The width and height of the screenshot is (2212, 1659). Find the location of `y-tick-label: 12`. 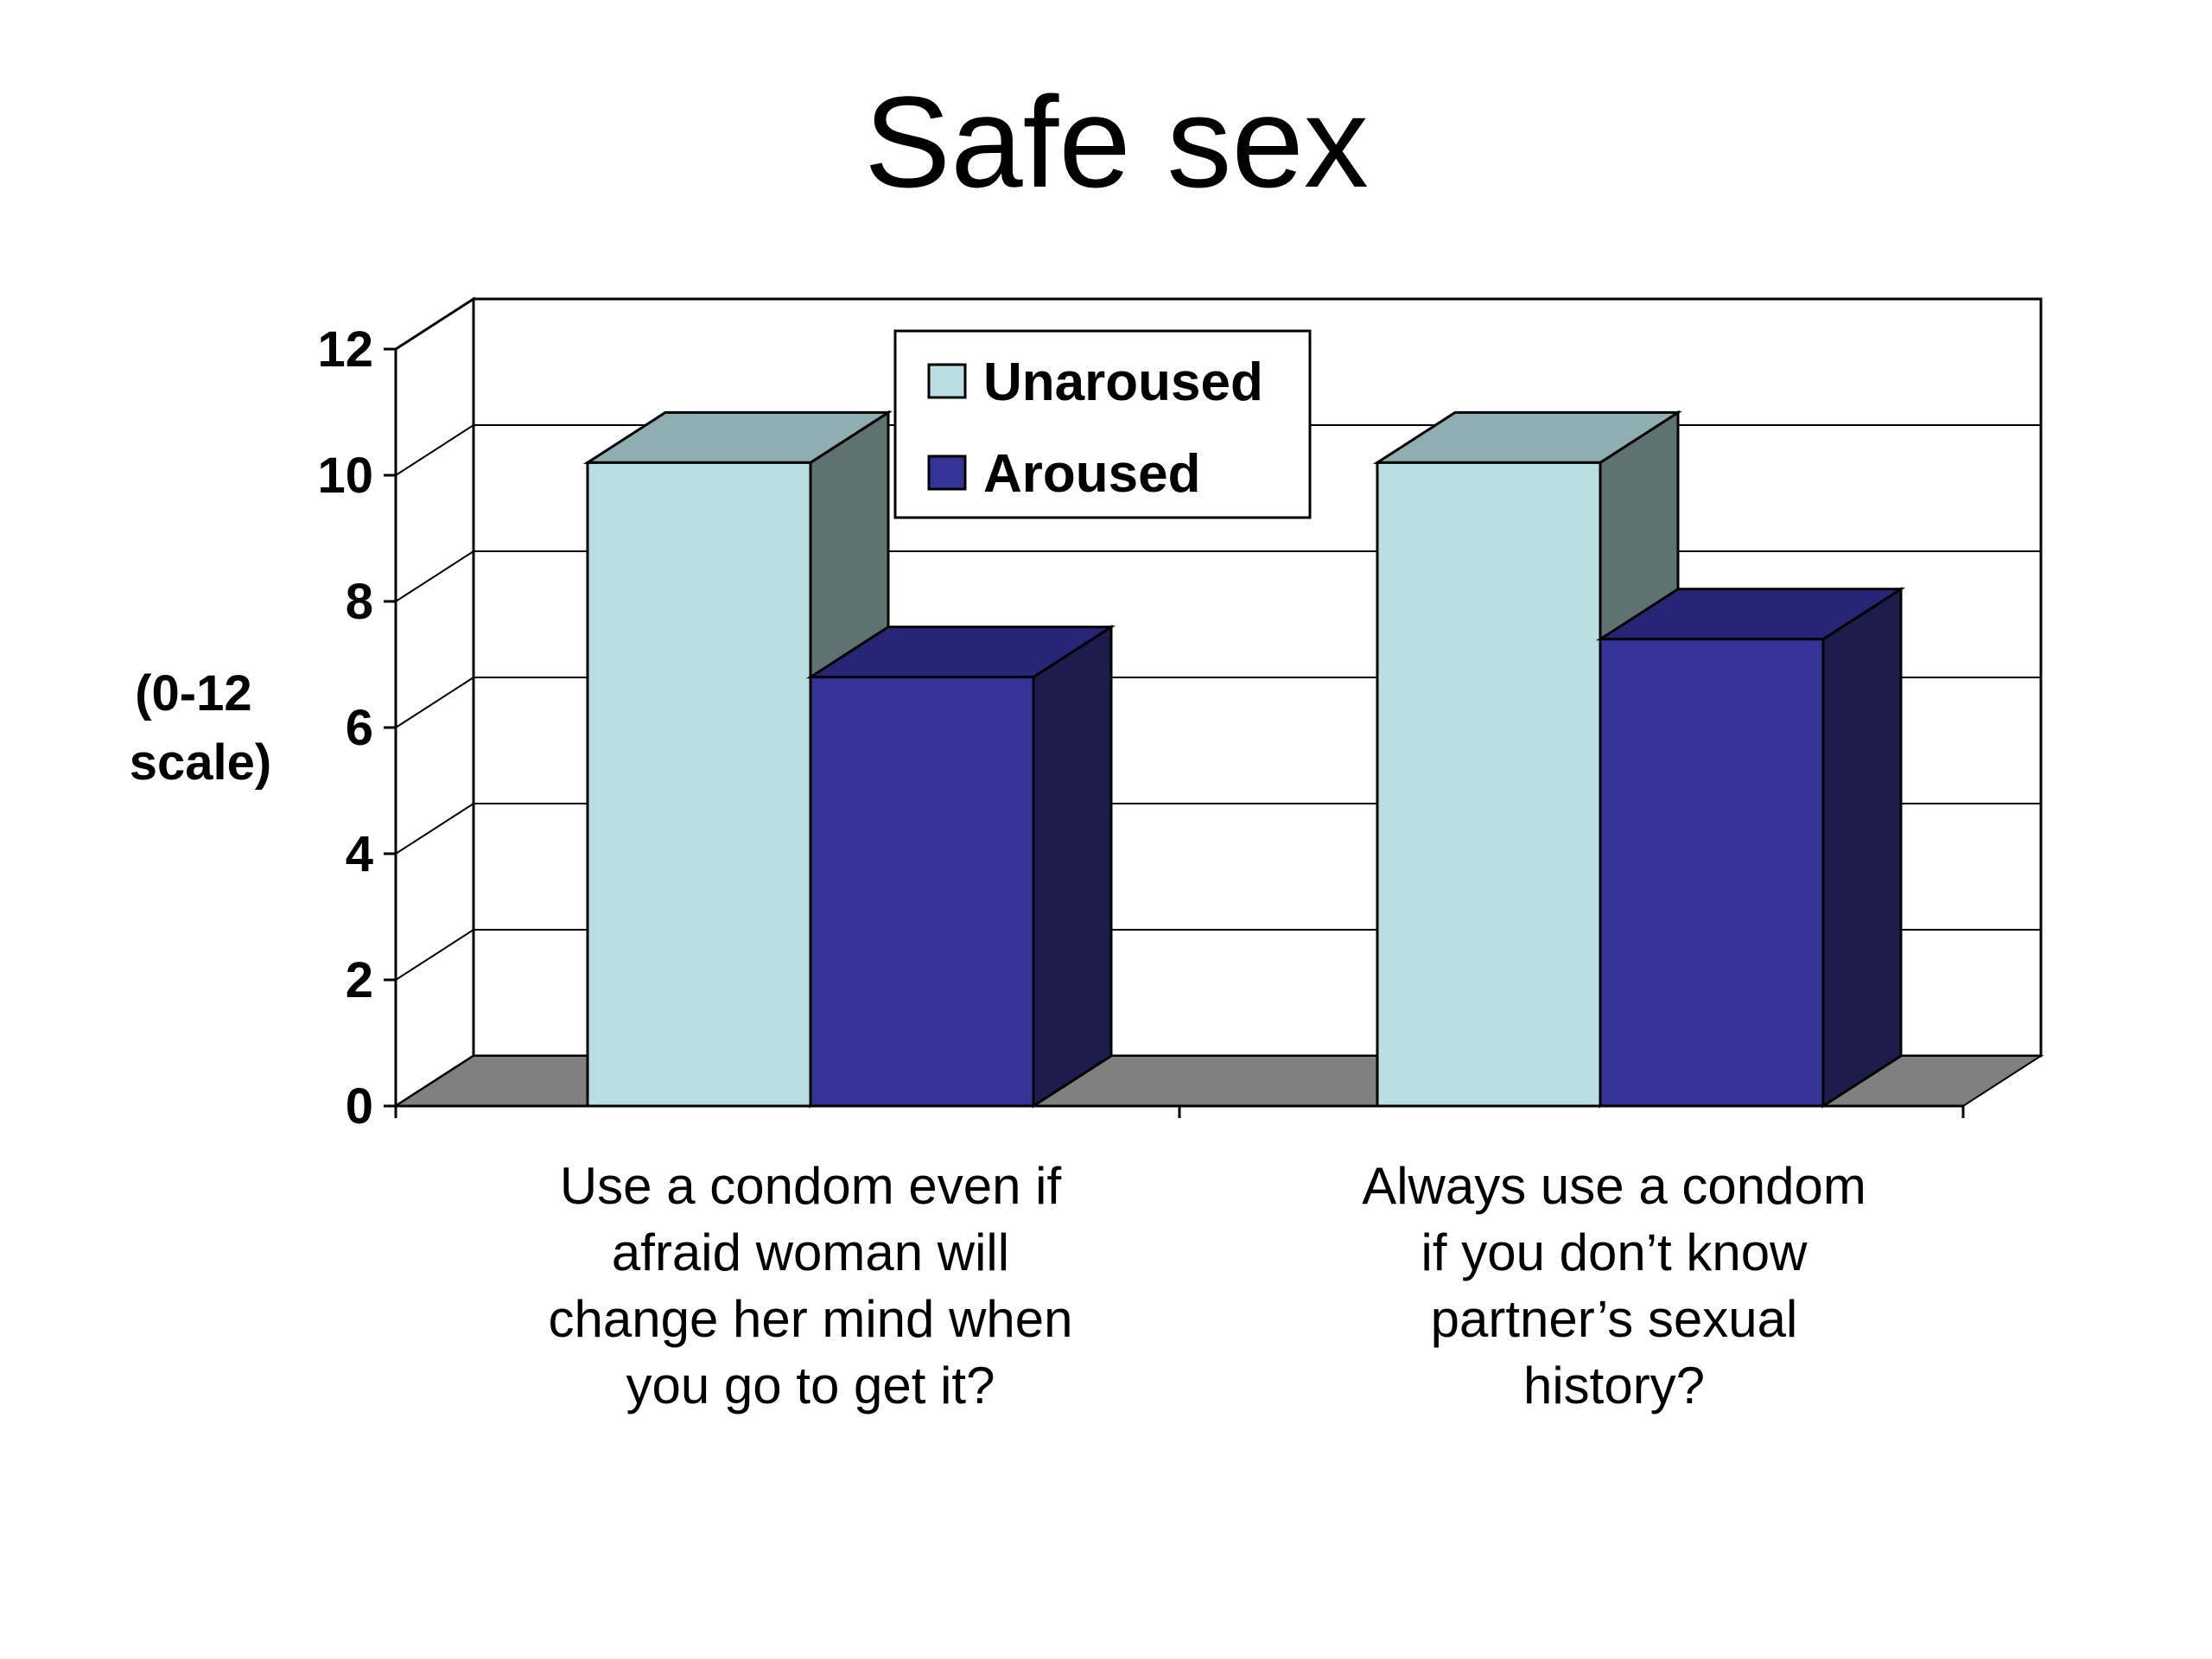

y-tick-label: 12 is located at coordinates (345, 349).